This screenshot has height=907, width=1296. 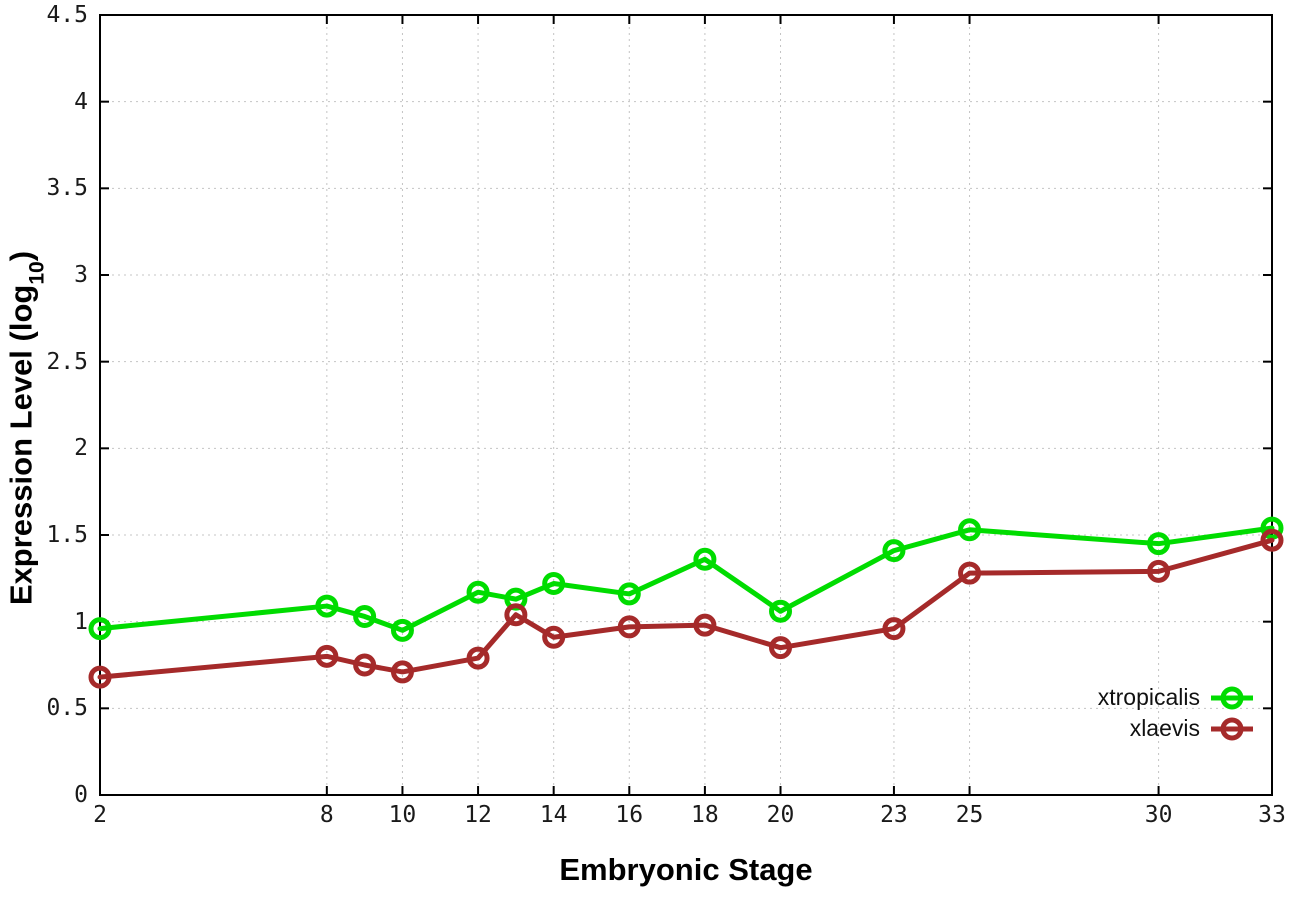 I want to click on legend-label-xlaevis: xlaevis, so click(x=1164, y=728).